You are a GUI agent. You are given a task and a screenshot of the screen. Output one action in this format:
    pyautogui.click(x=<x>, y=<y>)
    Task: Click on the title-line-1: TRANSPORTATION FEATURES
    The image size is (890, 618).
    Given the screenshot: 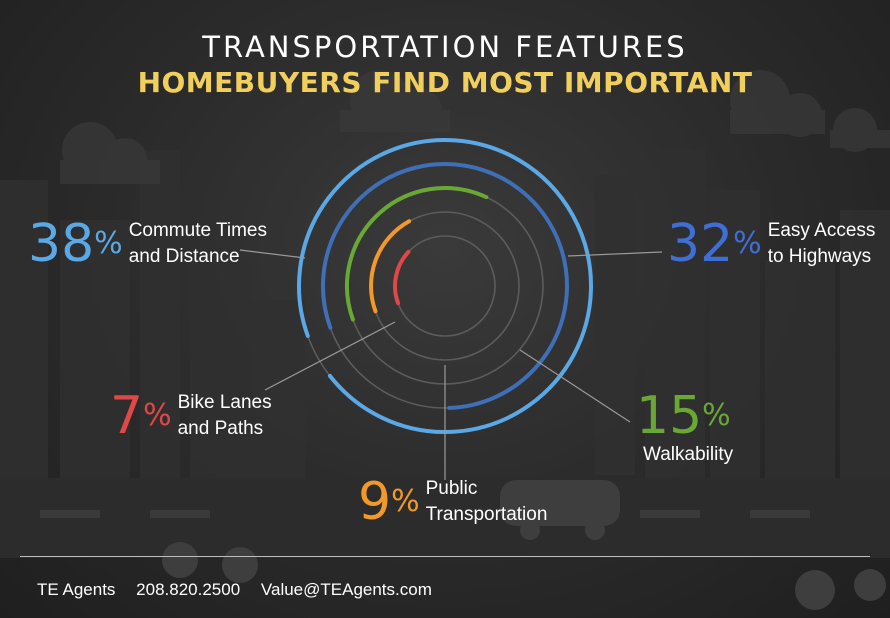 What is the action you would take?
    pyautogui.click(x=445, y=47)
    